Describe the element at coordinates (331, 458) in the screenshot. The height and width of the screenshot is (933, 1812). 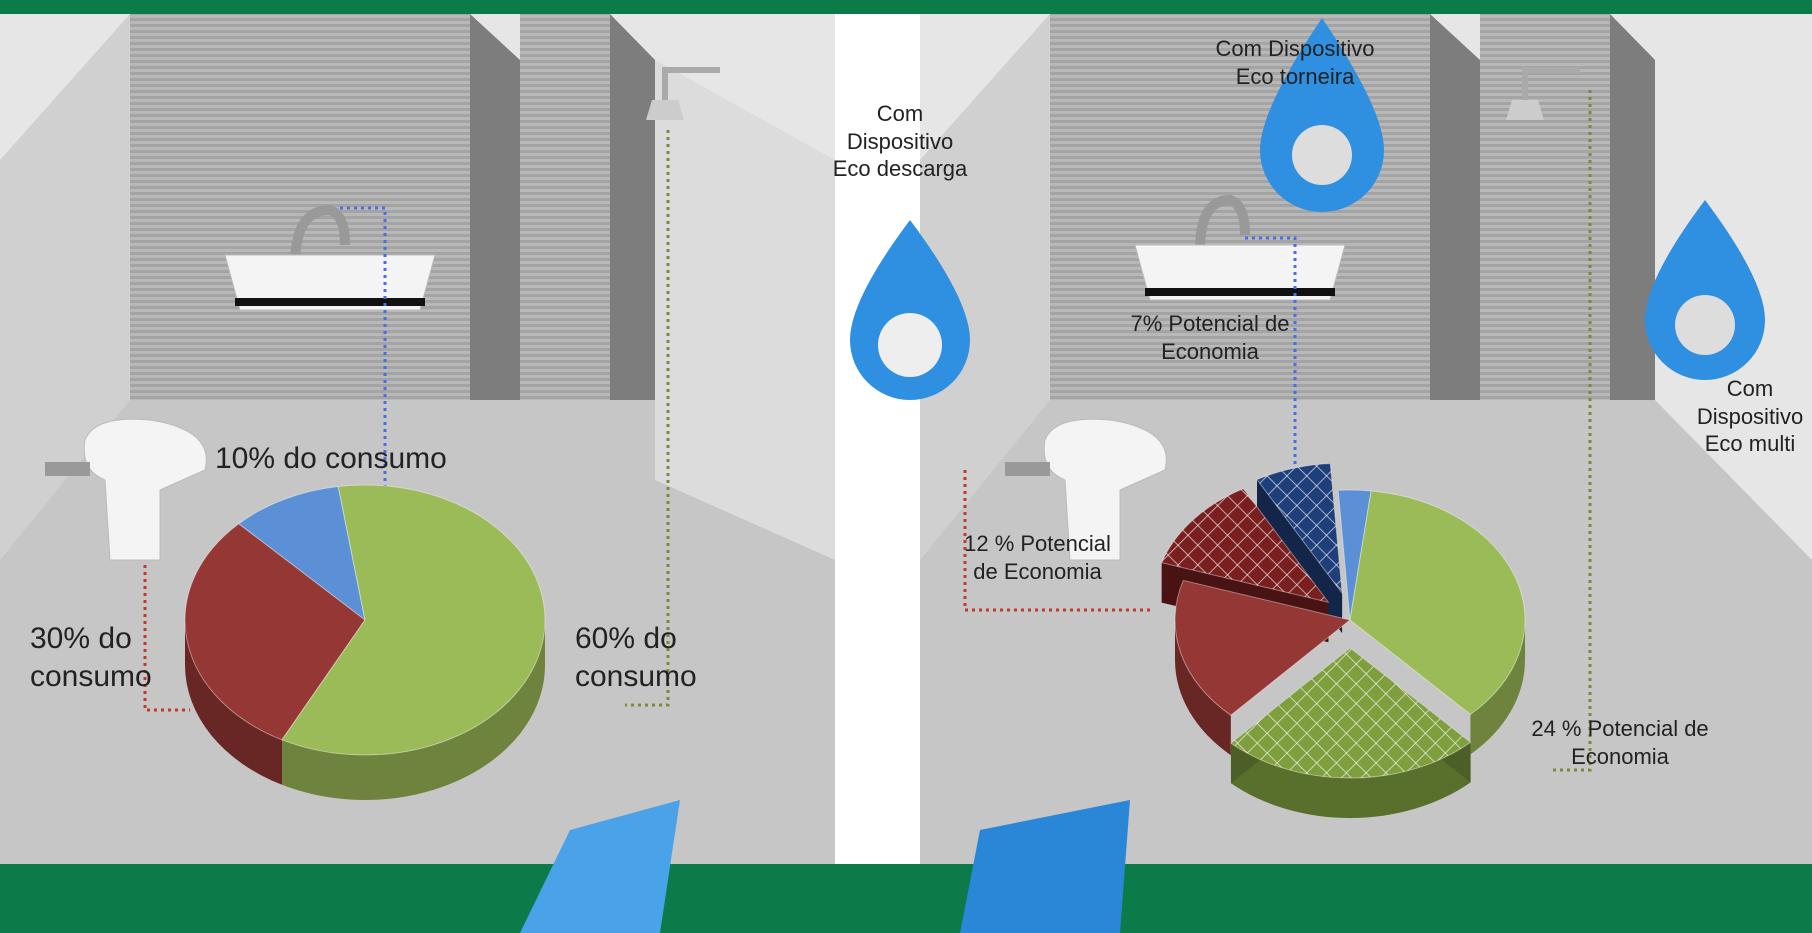
I see `data-label: 10% do consumo` at that location.